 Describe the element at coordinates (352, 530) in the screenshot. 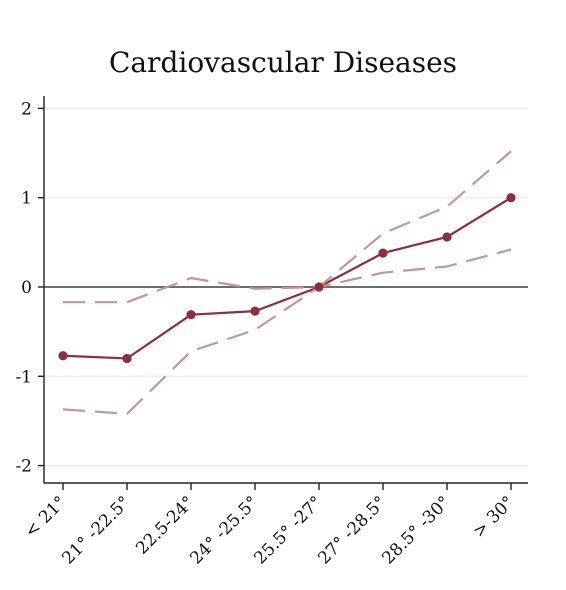

I see `x-tick-label: 27° -28.5°` at that location.